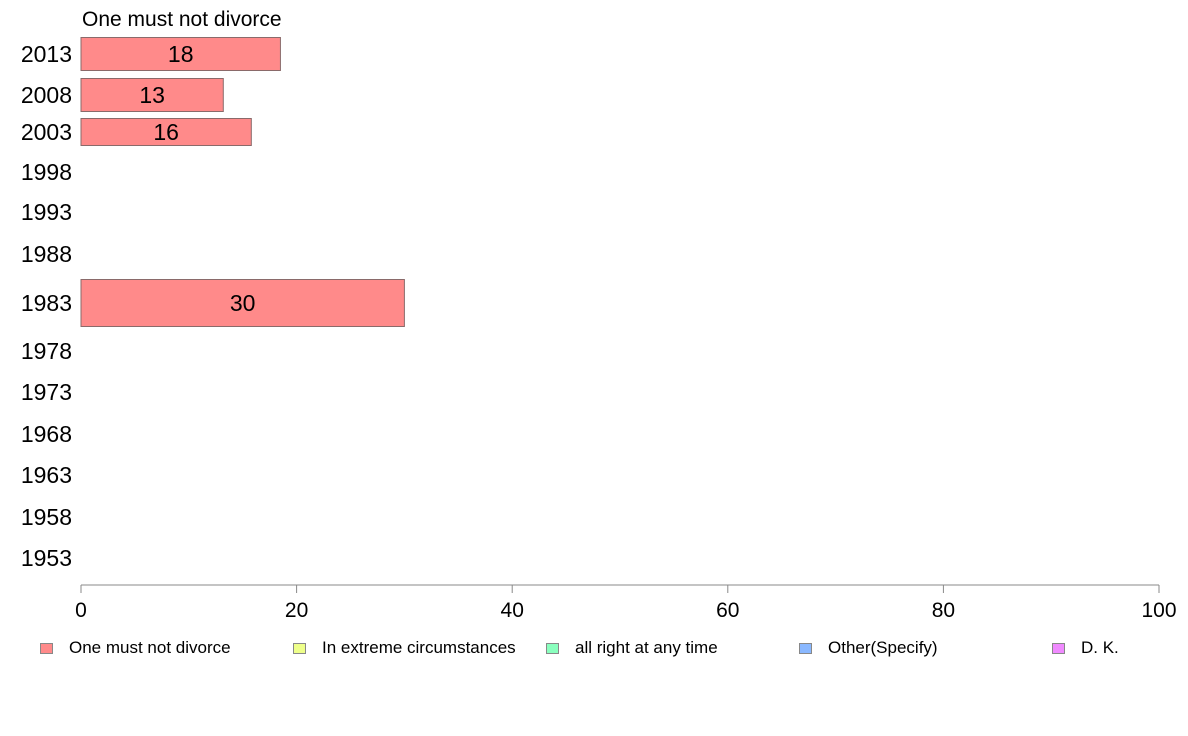 The image size is (1188, 736). Describe the element at coordinates (1100, 647) in the screenshot. I see `legend-label: D. K.` at that location.